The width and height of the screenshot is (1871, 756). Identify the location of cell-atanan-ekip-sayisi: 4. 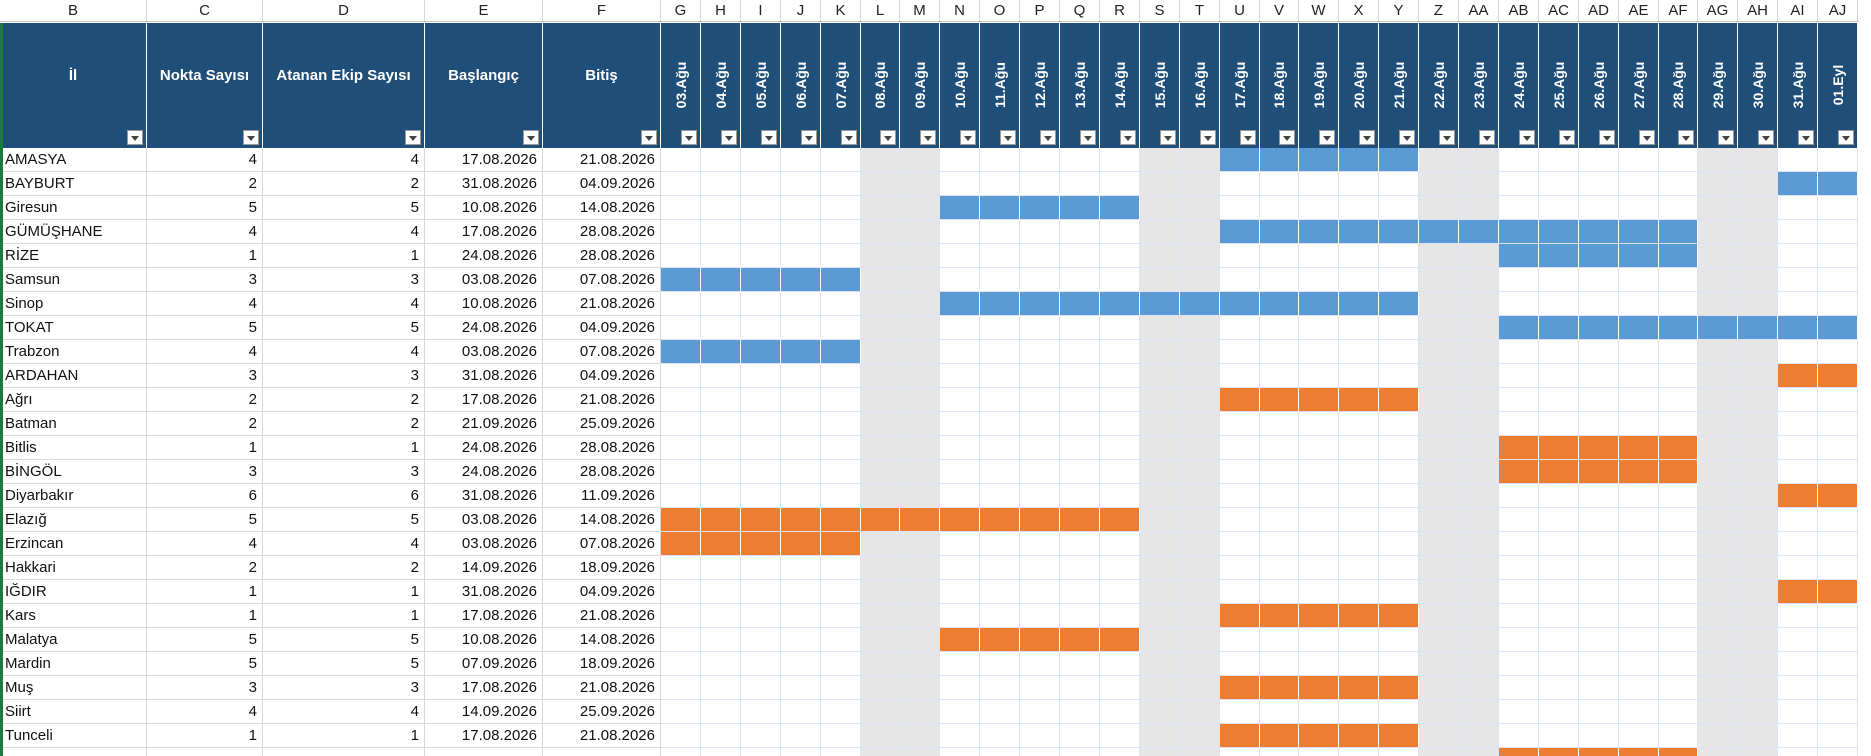
(344, 352).